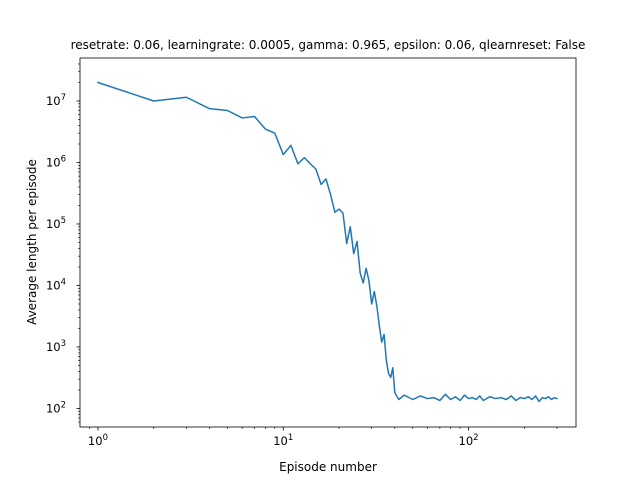  Describe the element at coordinates (56, 223) in the screenshot. I see `y-tick-label: 105` at that location.